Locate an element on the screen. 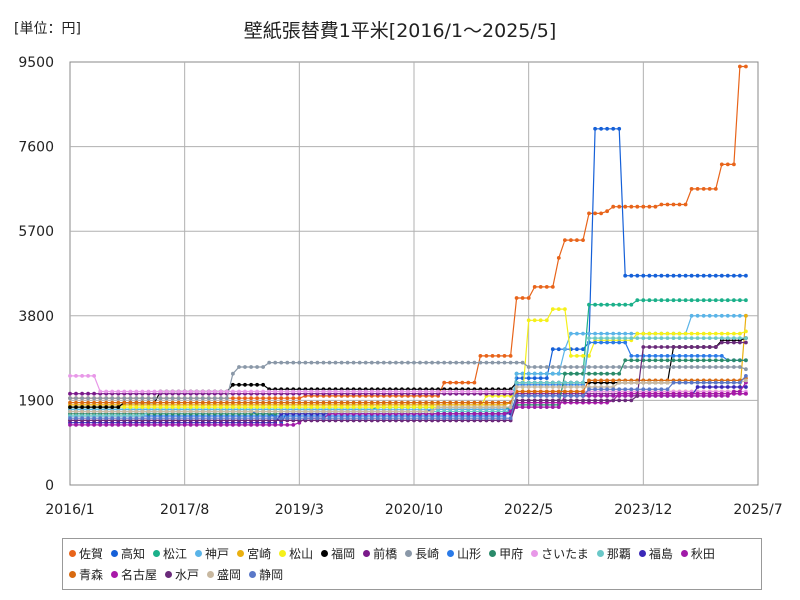 This screenshot has height=600, width=800. legend-item: 青森 is located at coordinates (86, 574).